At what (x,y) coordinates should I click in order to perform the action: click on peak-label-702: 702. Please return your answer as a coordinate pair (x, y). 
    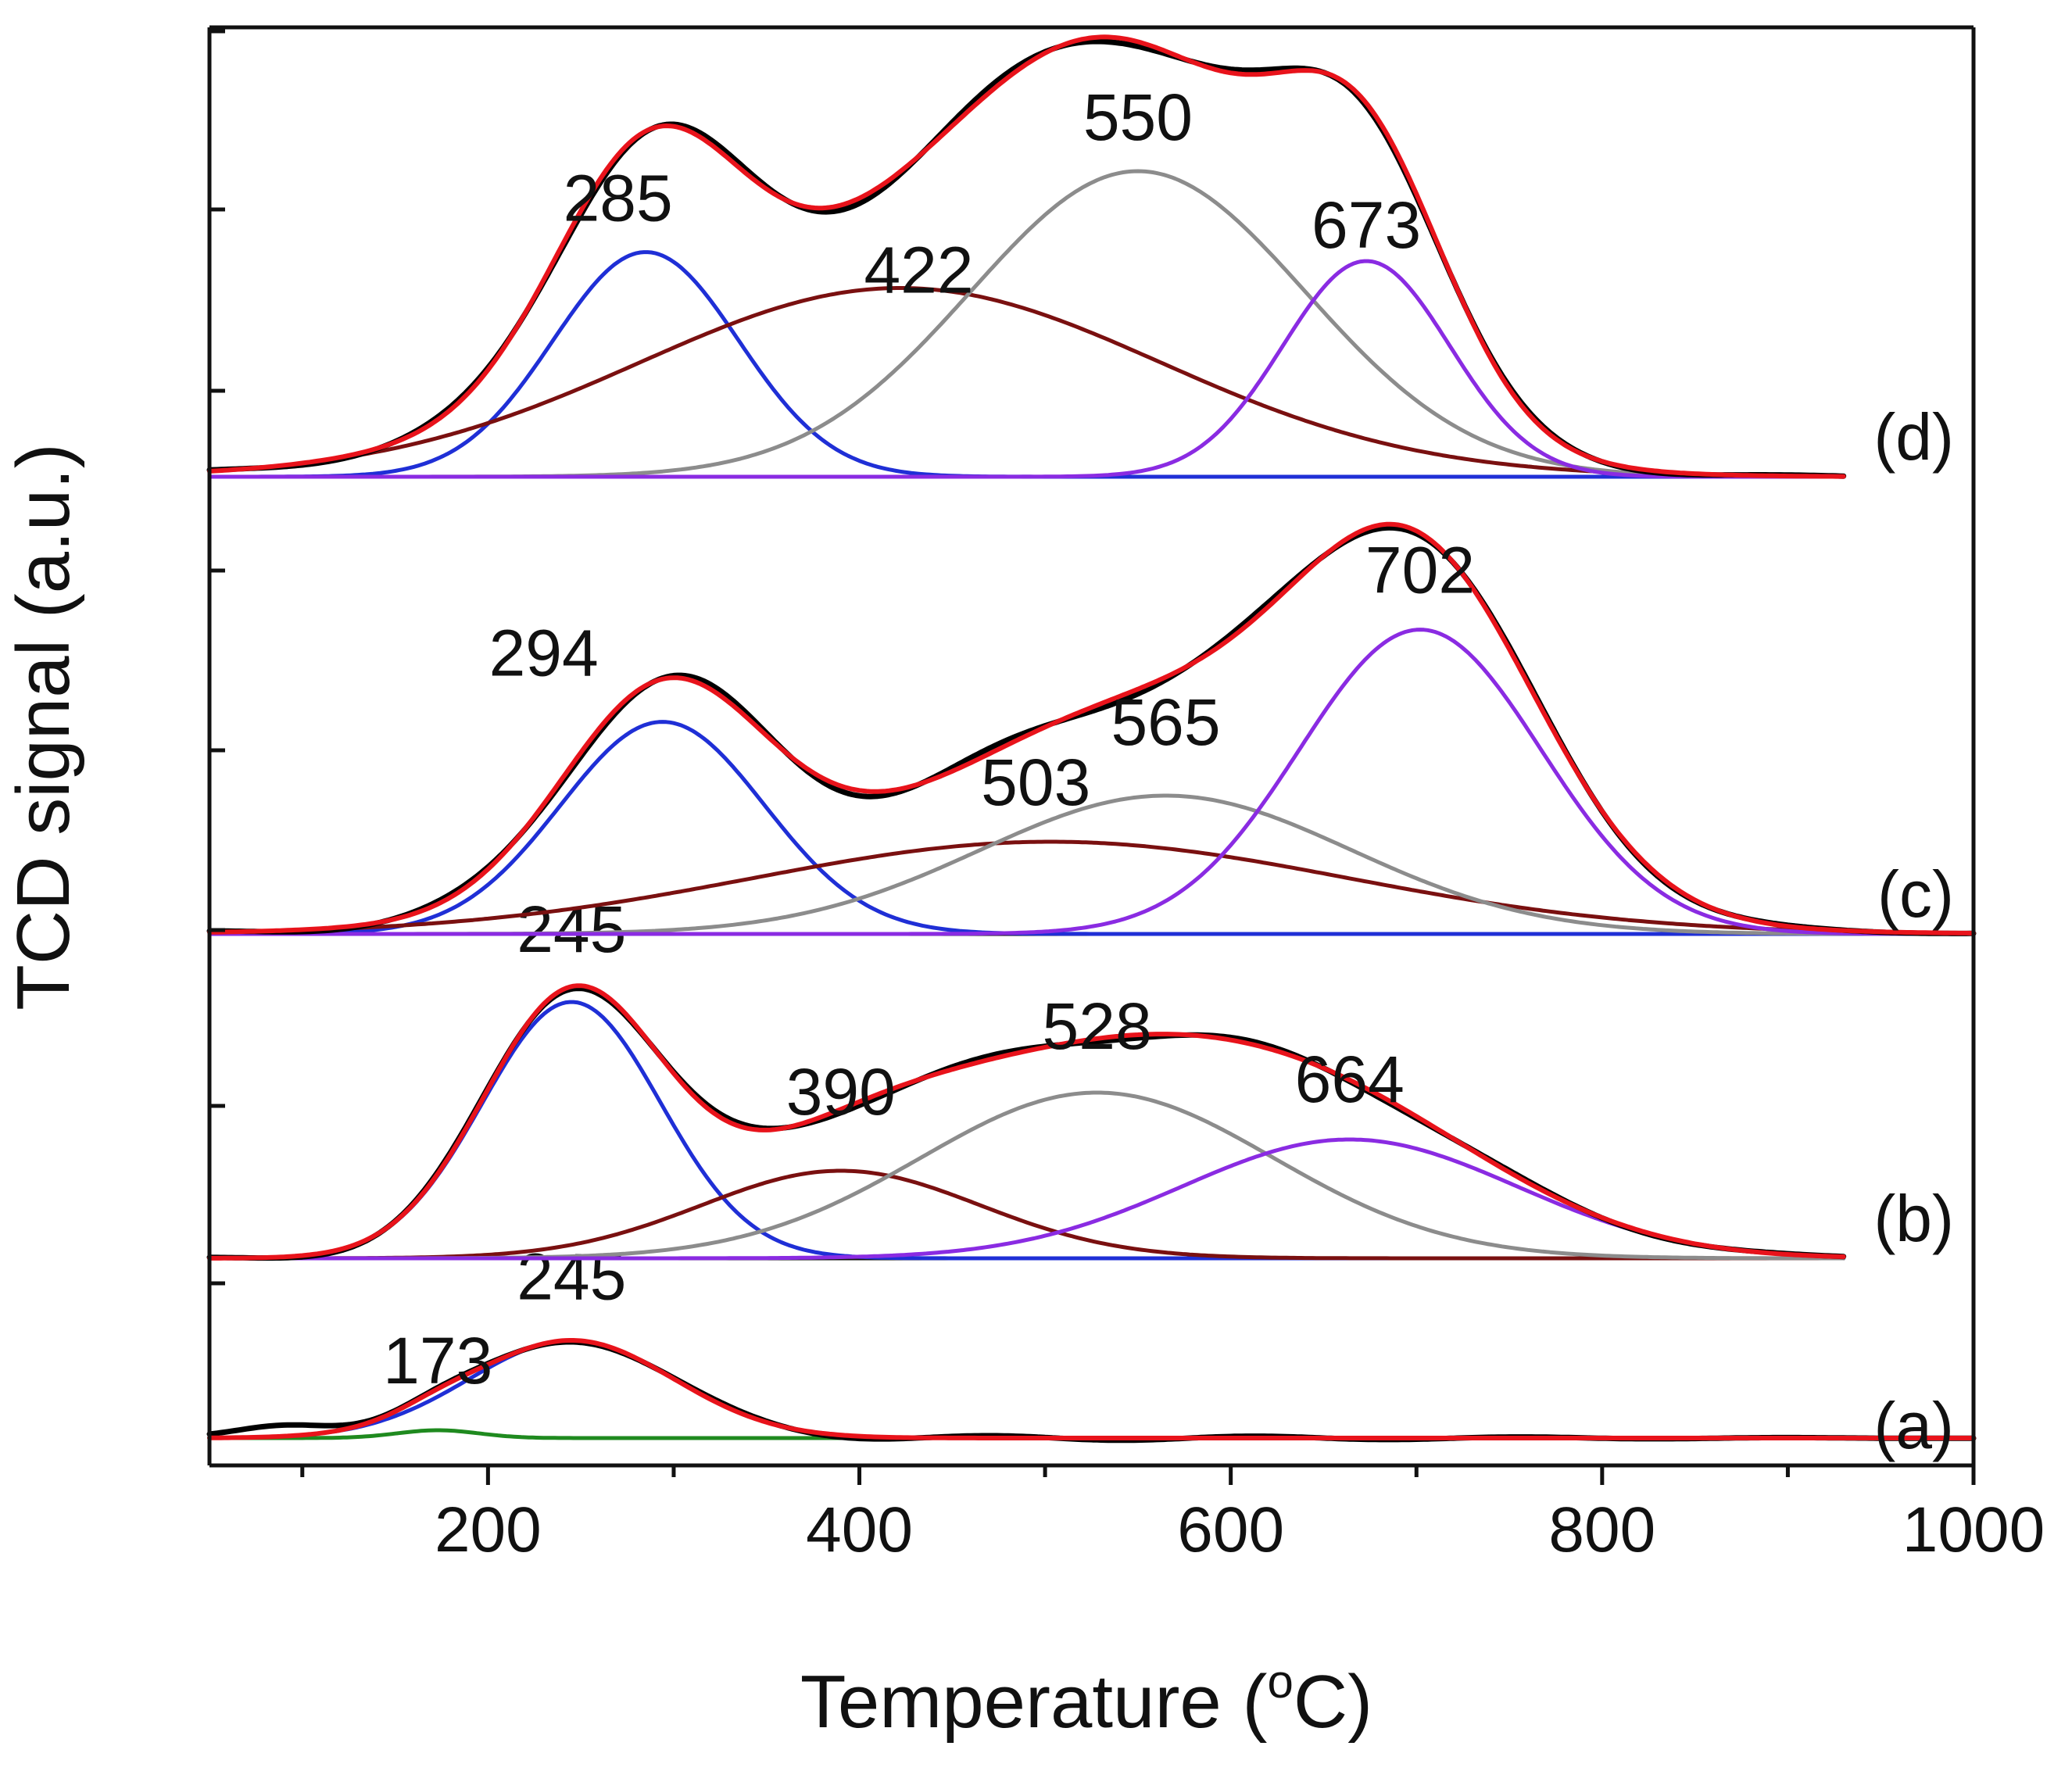
    Looking at the image, I should click on (1420, 569).